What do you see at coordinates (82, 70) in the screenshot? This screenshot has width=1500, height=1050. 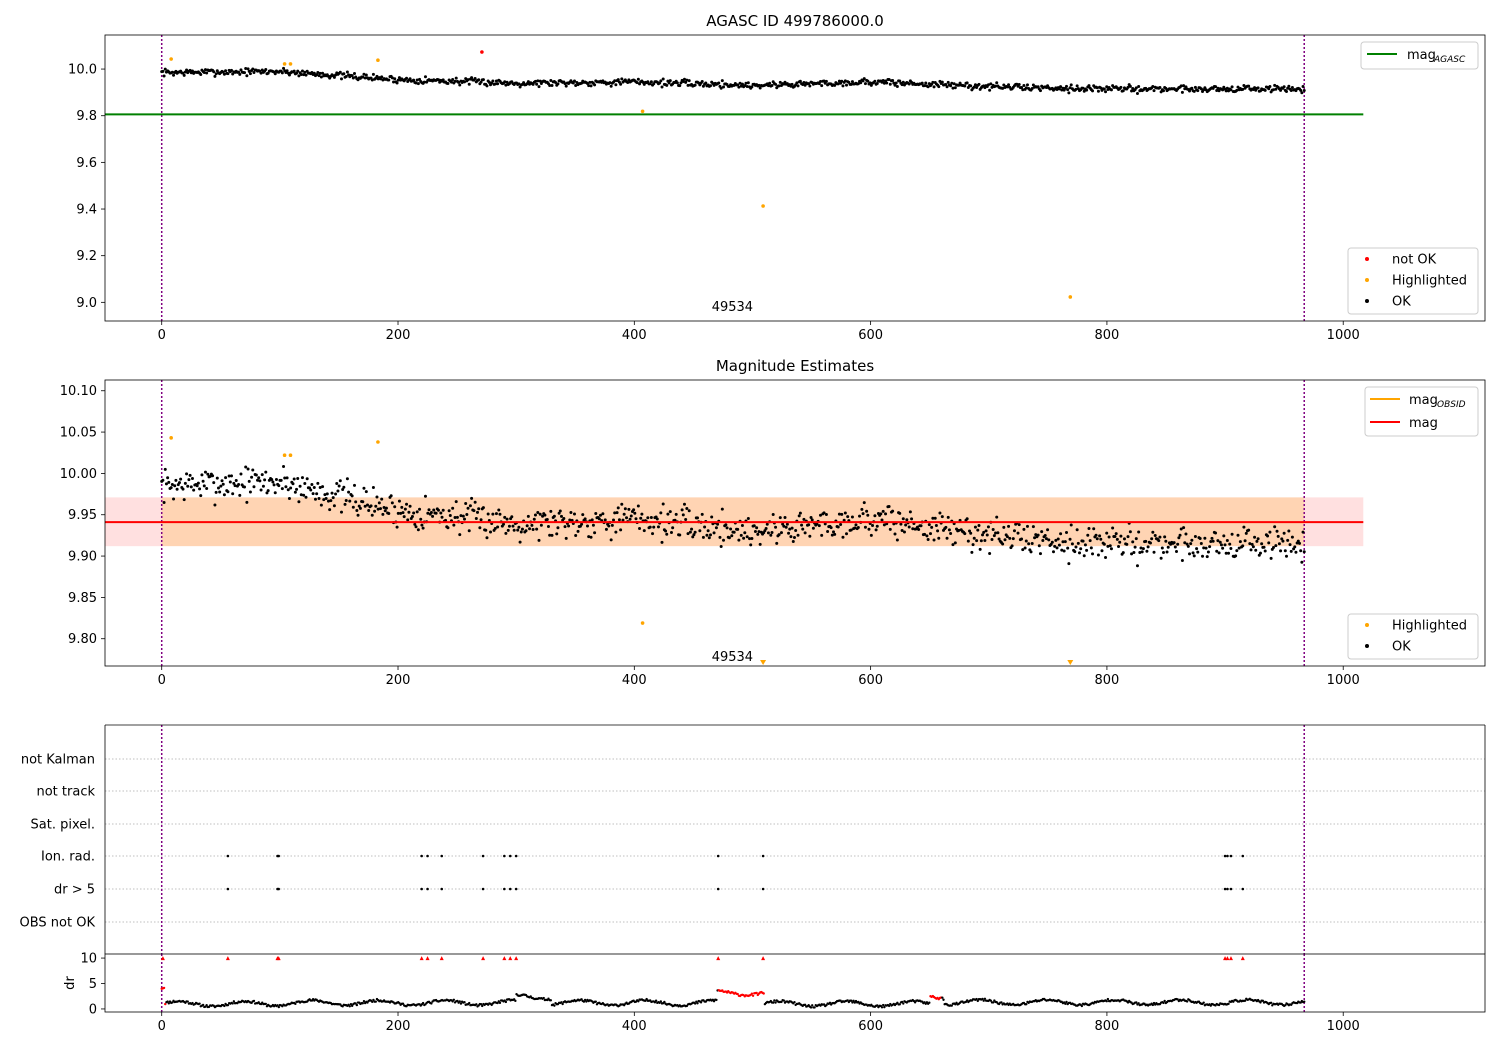 I see `y-tick-label: 10.0` at bounding box center [82, 70].